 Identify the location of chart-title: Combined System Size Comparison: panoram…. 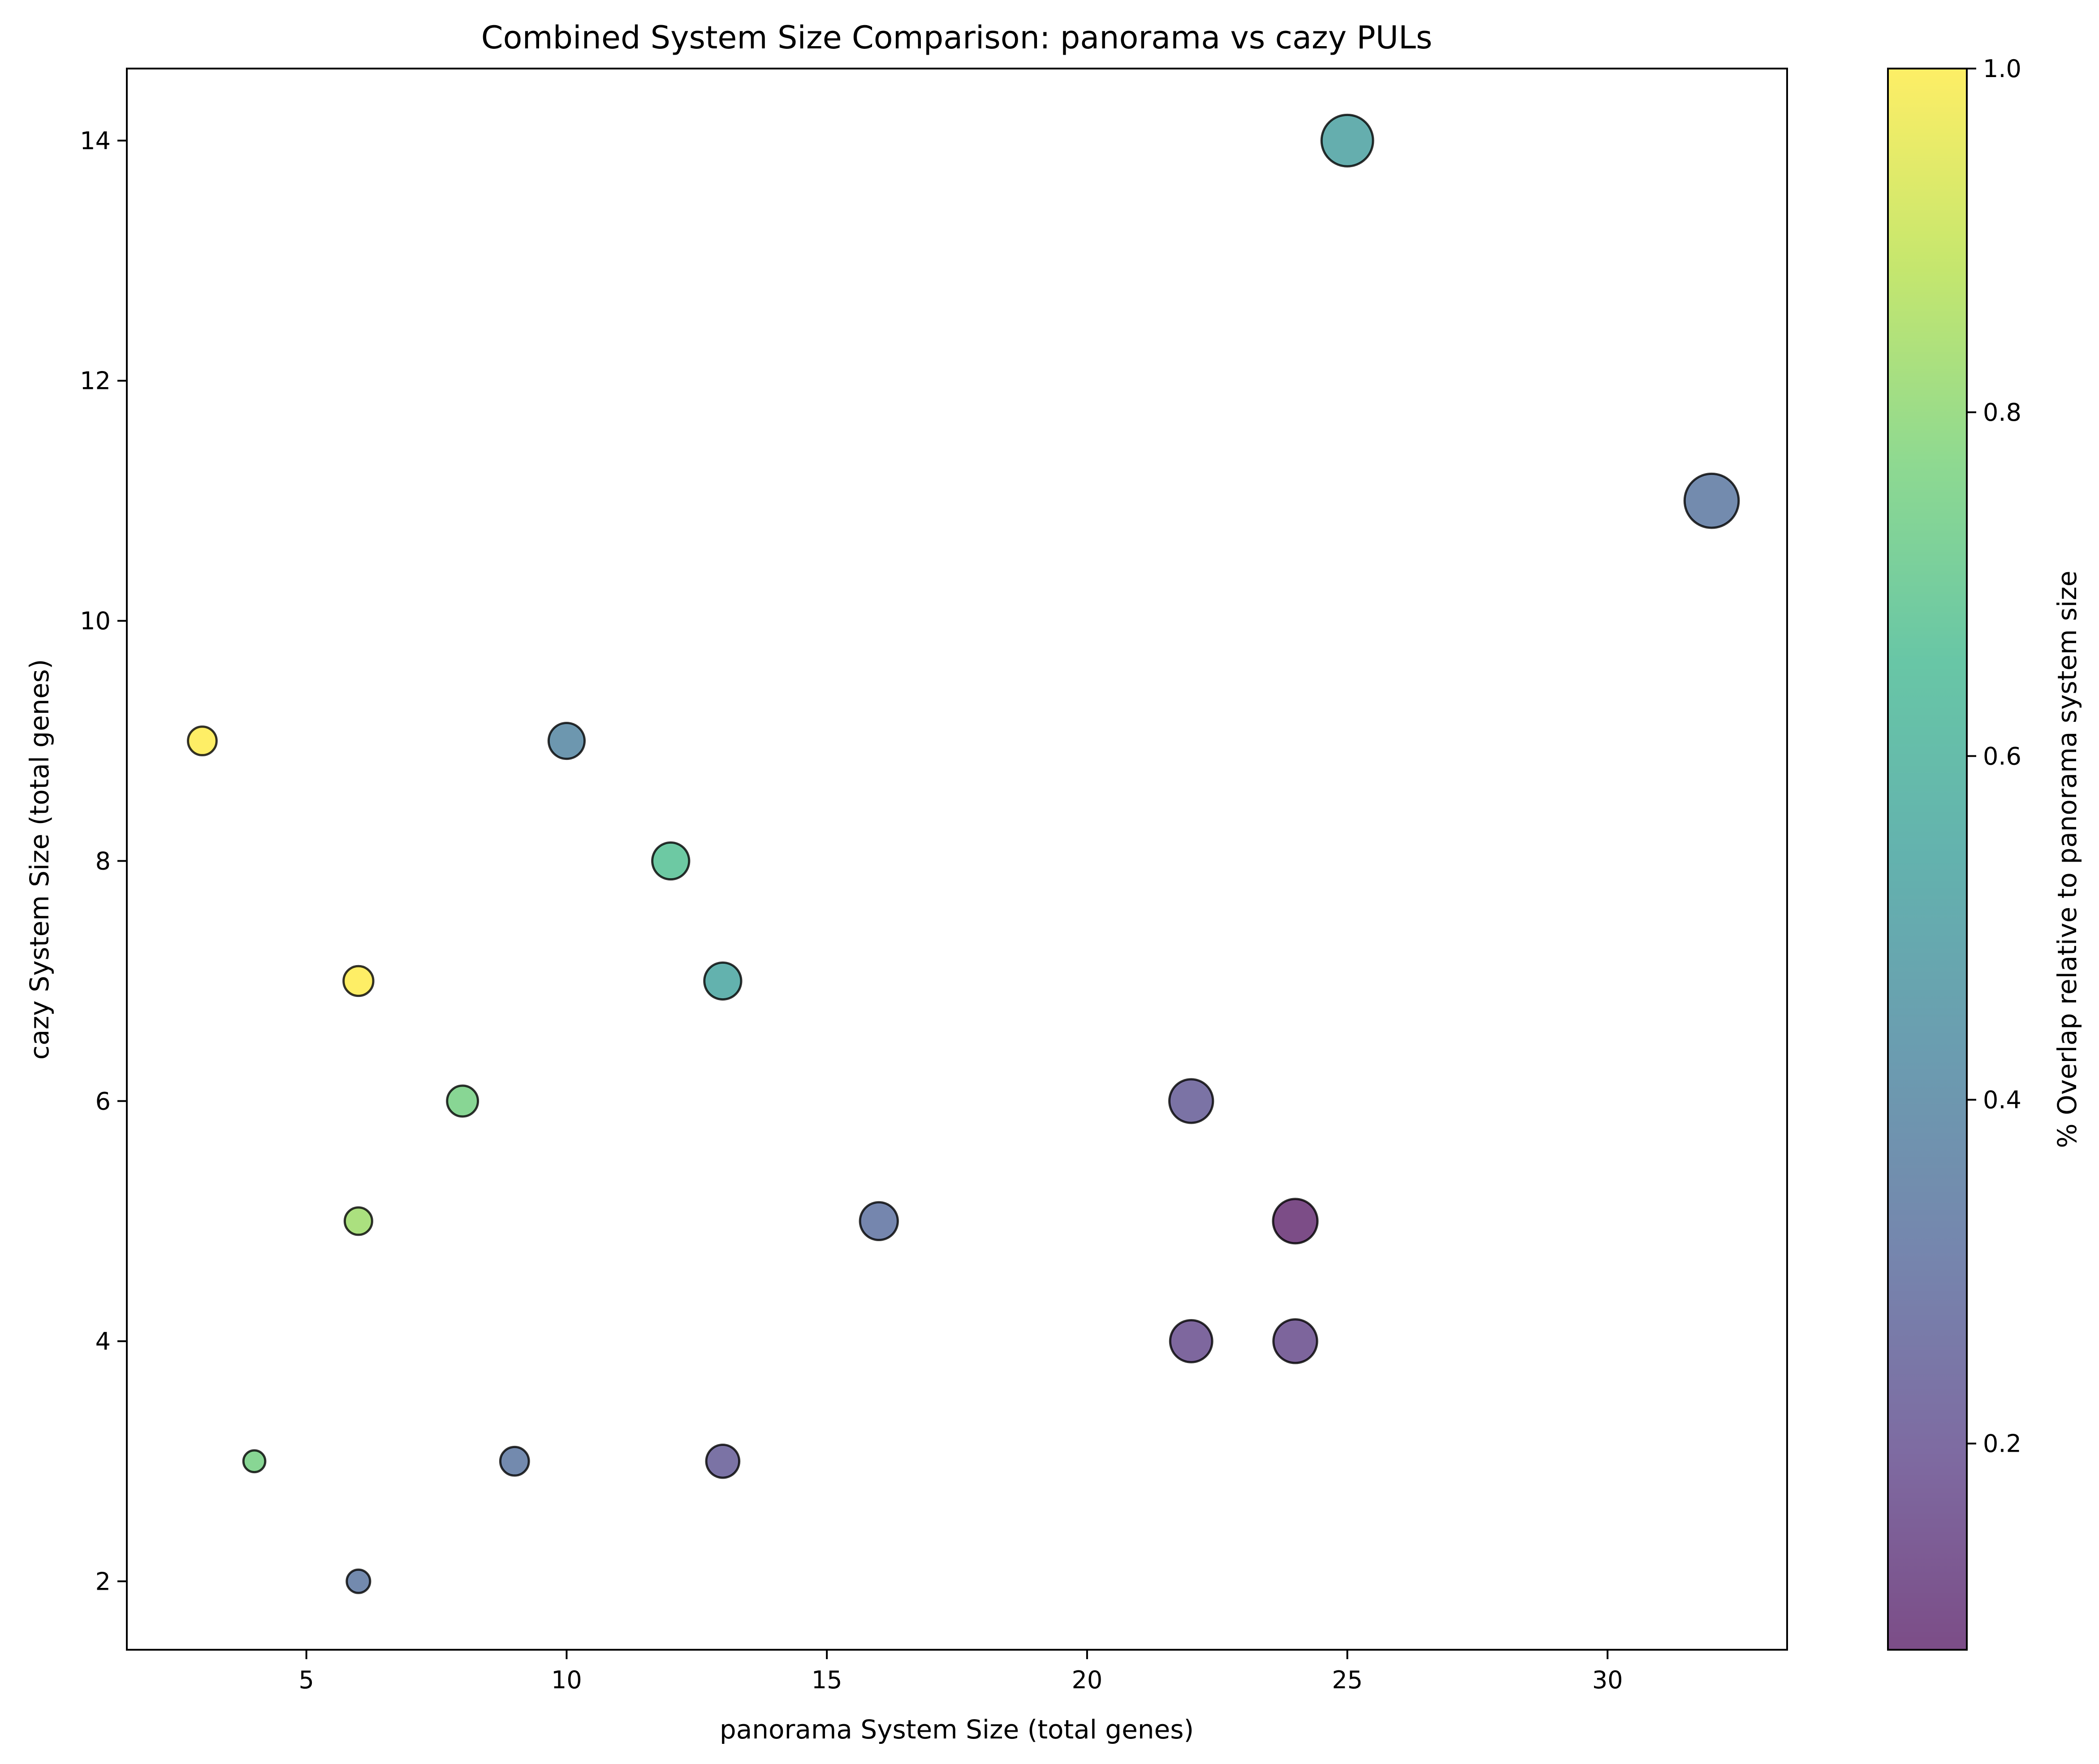
(956, 37).